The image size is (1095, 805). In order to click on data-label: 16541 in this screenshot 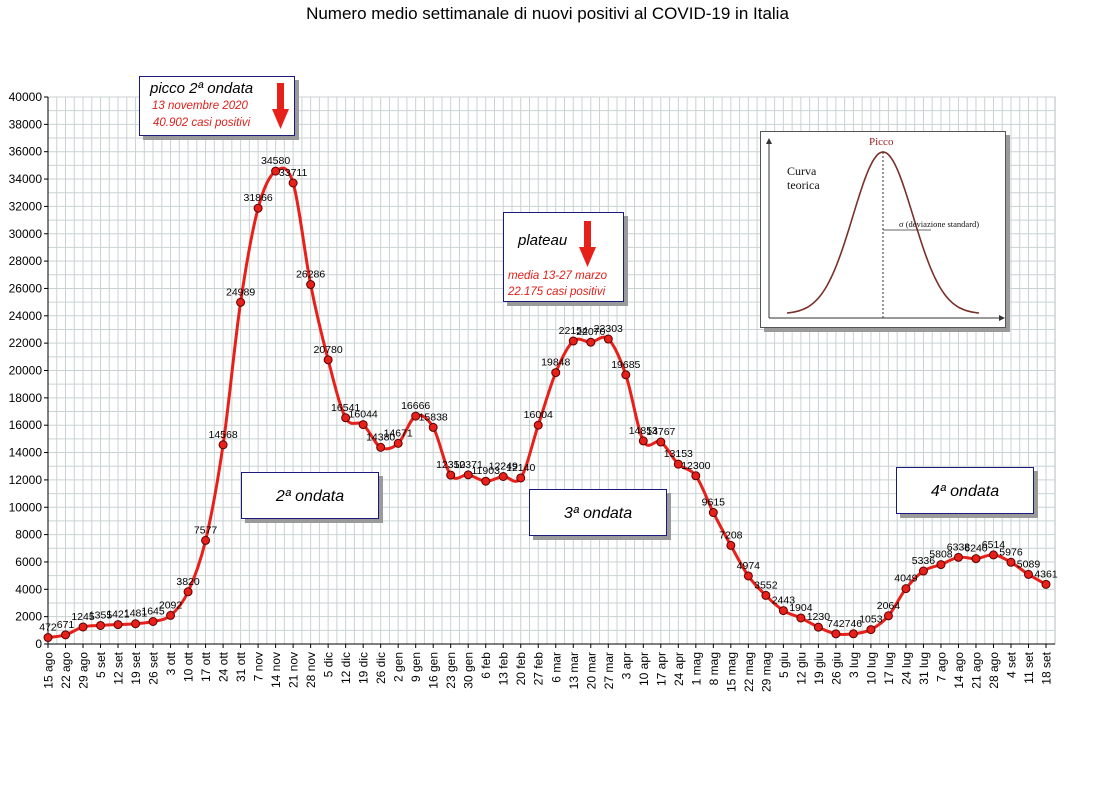, I will do `click(345, 408)`.